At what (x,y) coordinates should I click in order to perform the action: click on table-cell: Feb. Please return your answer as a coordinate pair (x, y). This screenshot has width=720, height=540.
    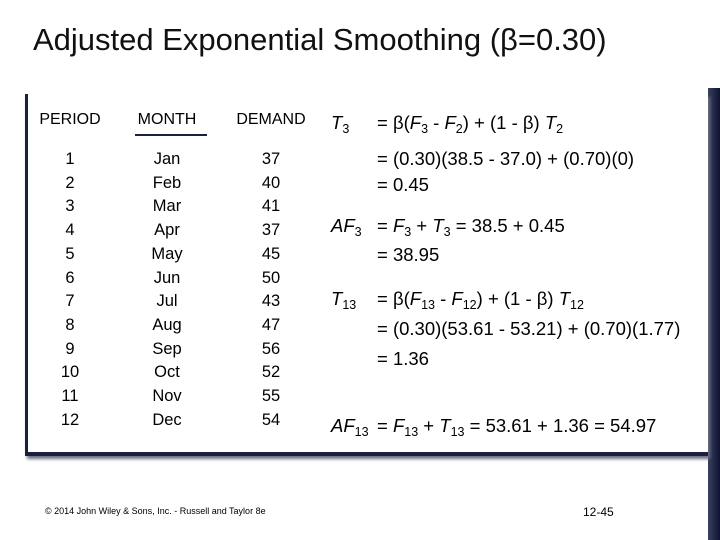
    Looking at the image, I should click on (167, 182).